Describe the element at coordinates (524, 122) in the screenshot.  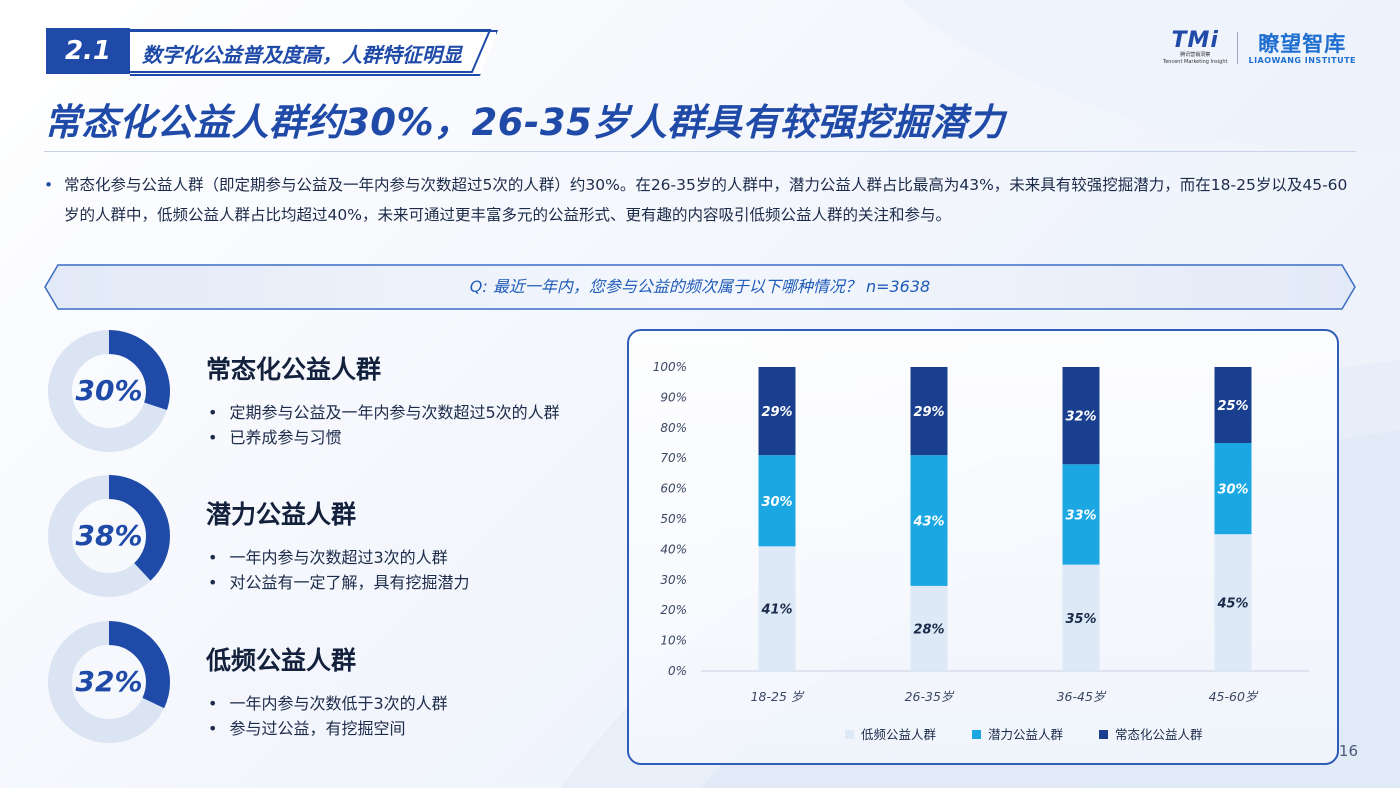
I see `page-title: 常态化公益人群约30%，26-35岁人群具有较强挖掘潜力` at that location.